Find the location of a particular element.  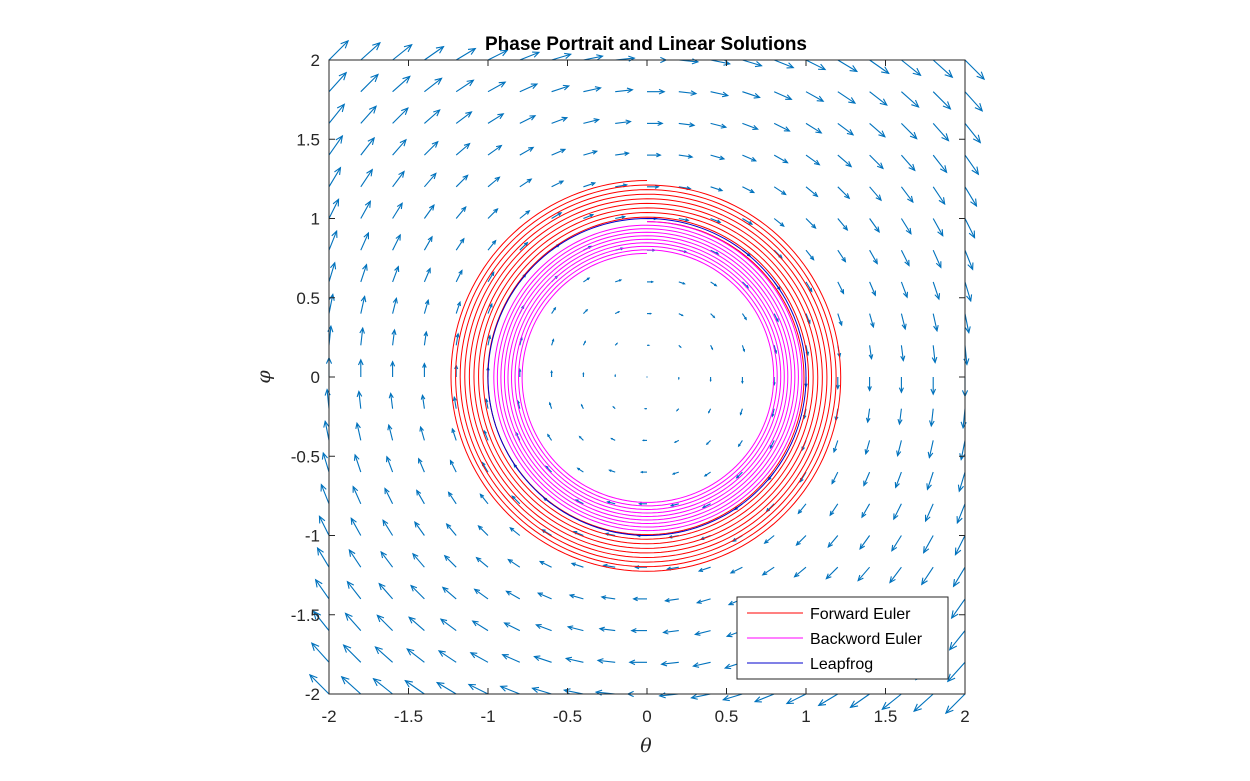

series-line-leapfrog is located at coordinates (647, 377).